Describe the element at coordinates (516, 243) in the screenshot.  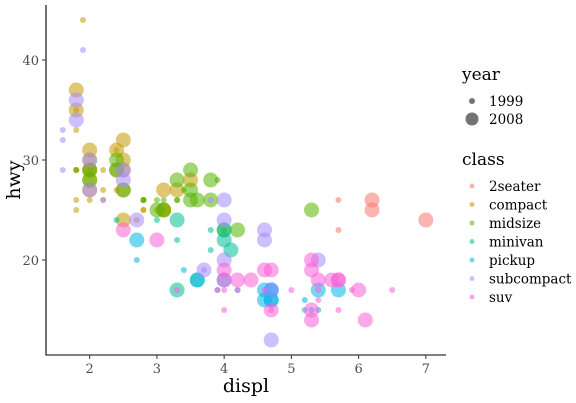
I see `legend-label-minivan: minivan` at that location.